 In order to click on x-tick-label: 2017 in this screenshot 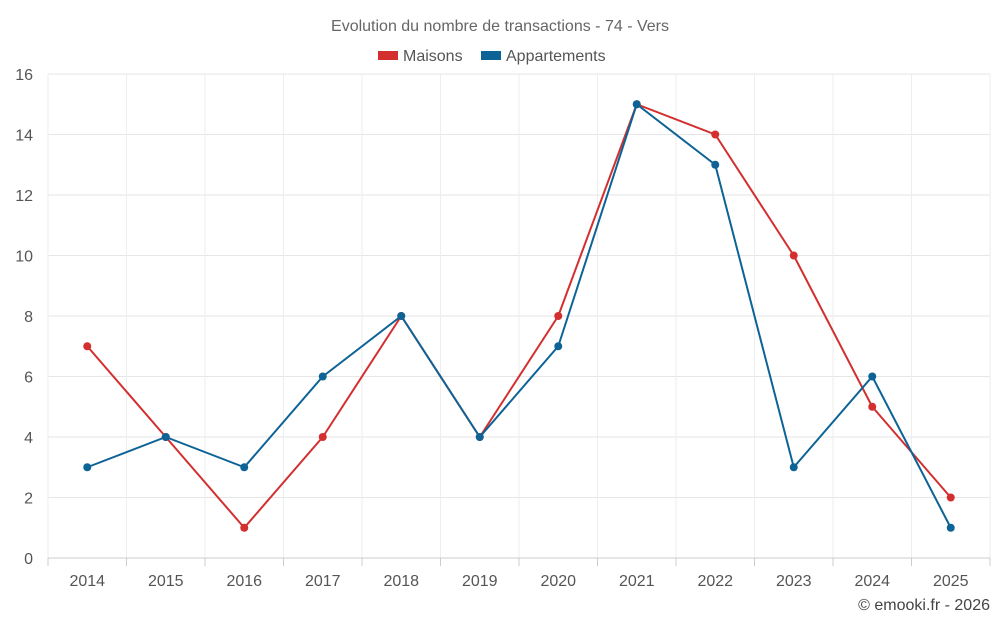, I will do `click(323, 581)`.